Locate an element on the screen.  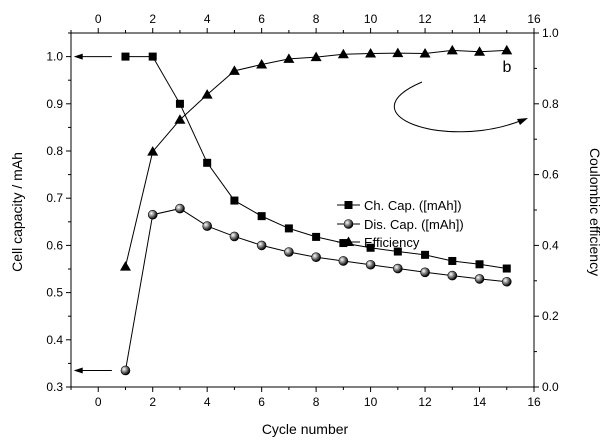
x-tick-label-bottom: 10 is located at coordinates (371, 402).